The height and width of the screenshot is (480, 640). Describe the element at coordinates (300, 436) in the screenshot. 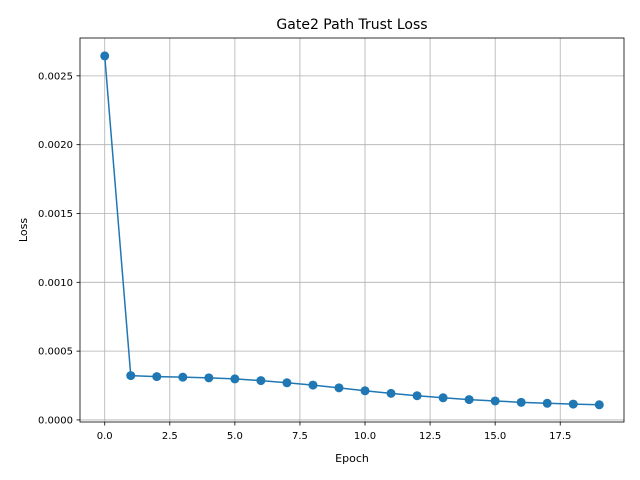

I see `x-tick-label: 7.5` at that location.